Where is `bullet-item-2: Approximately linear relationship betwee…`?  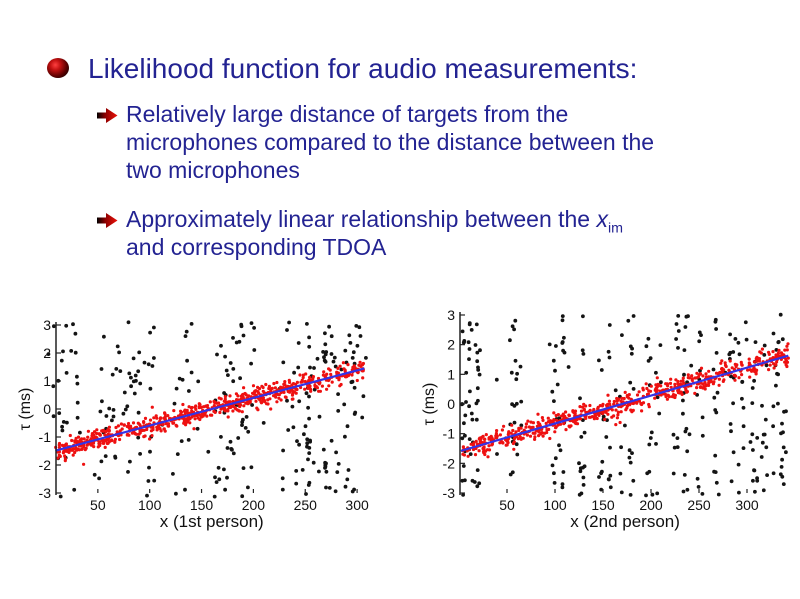 bullet-item-2: Approximately linear relationship betwee… is located at coordinates (374, 233).